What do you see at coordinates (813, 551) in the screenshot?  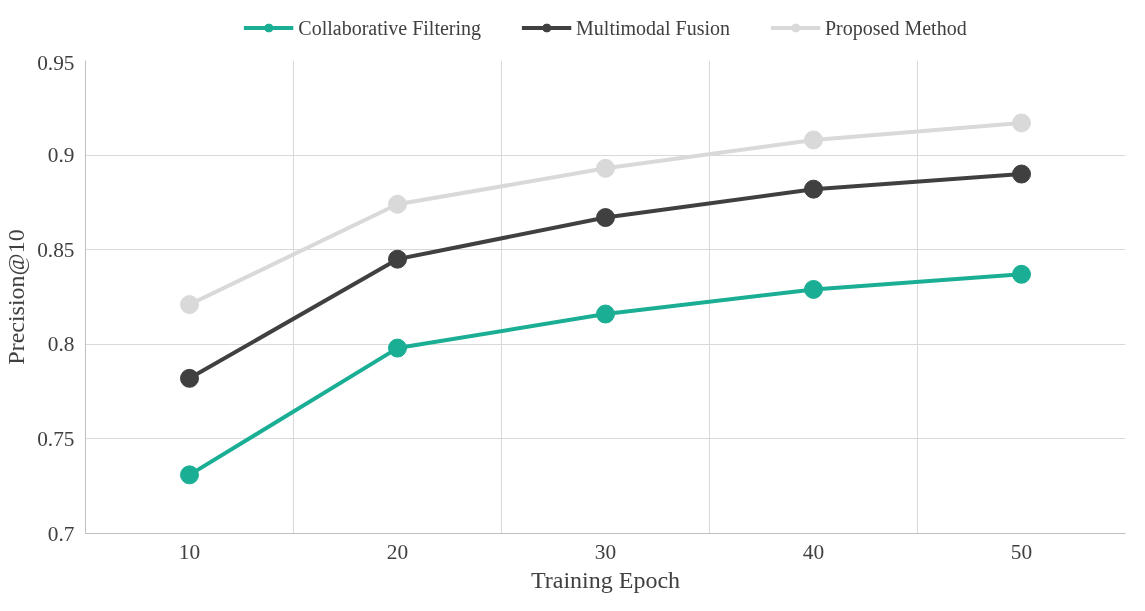 I see `x-tick-label: 40` at bounding box center [813, 551].